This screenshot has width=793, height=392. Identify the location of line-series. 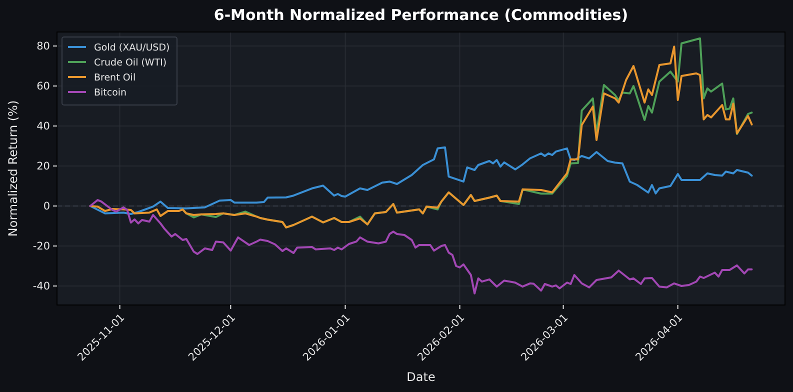
(421, 180).